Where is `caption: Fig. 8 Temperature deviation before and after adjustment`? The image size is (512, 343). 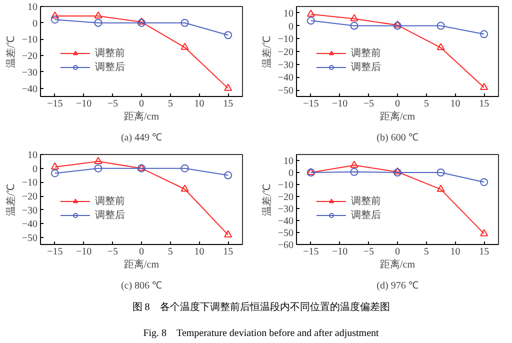
caption: Fig. 8 Temperature deviation before and after adjustment is located at coordinates (261, 334).